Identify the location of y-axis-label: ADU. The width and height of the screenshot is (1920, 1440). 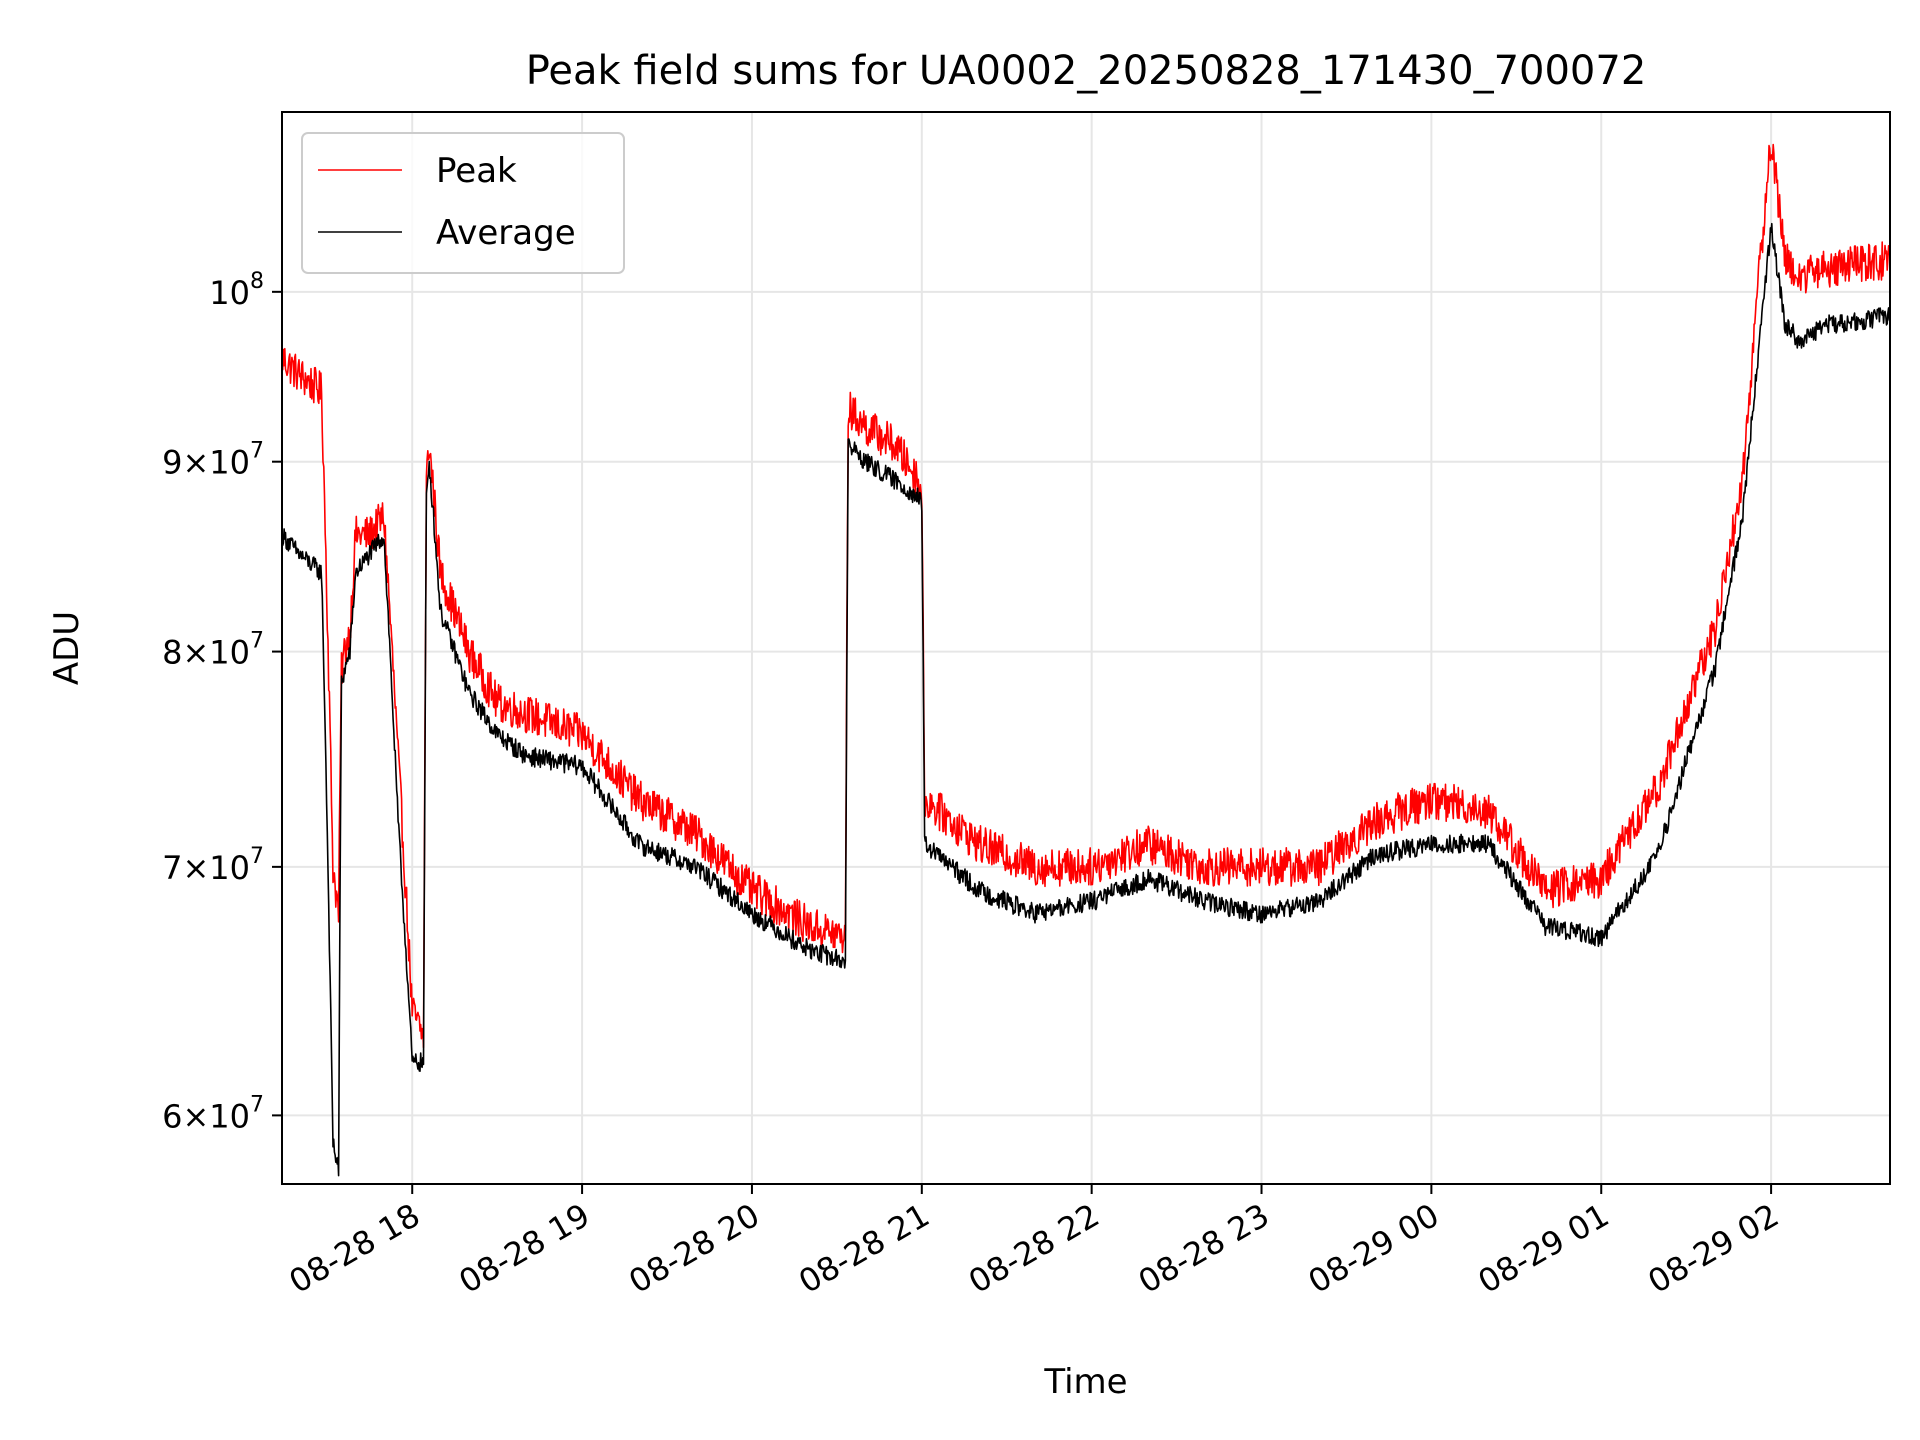
(67, 648).